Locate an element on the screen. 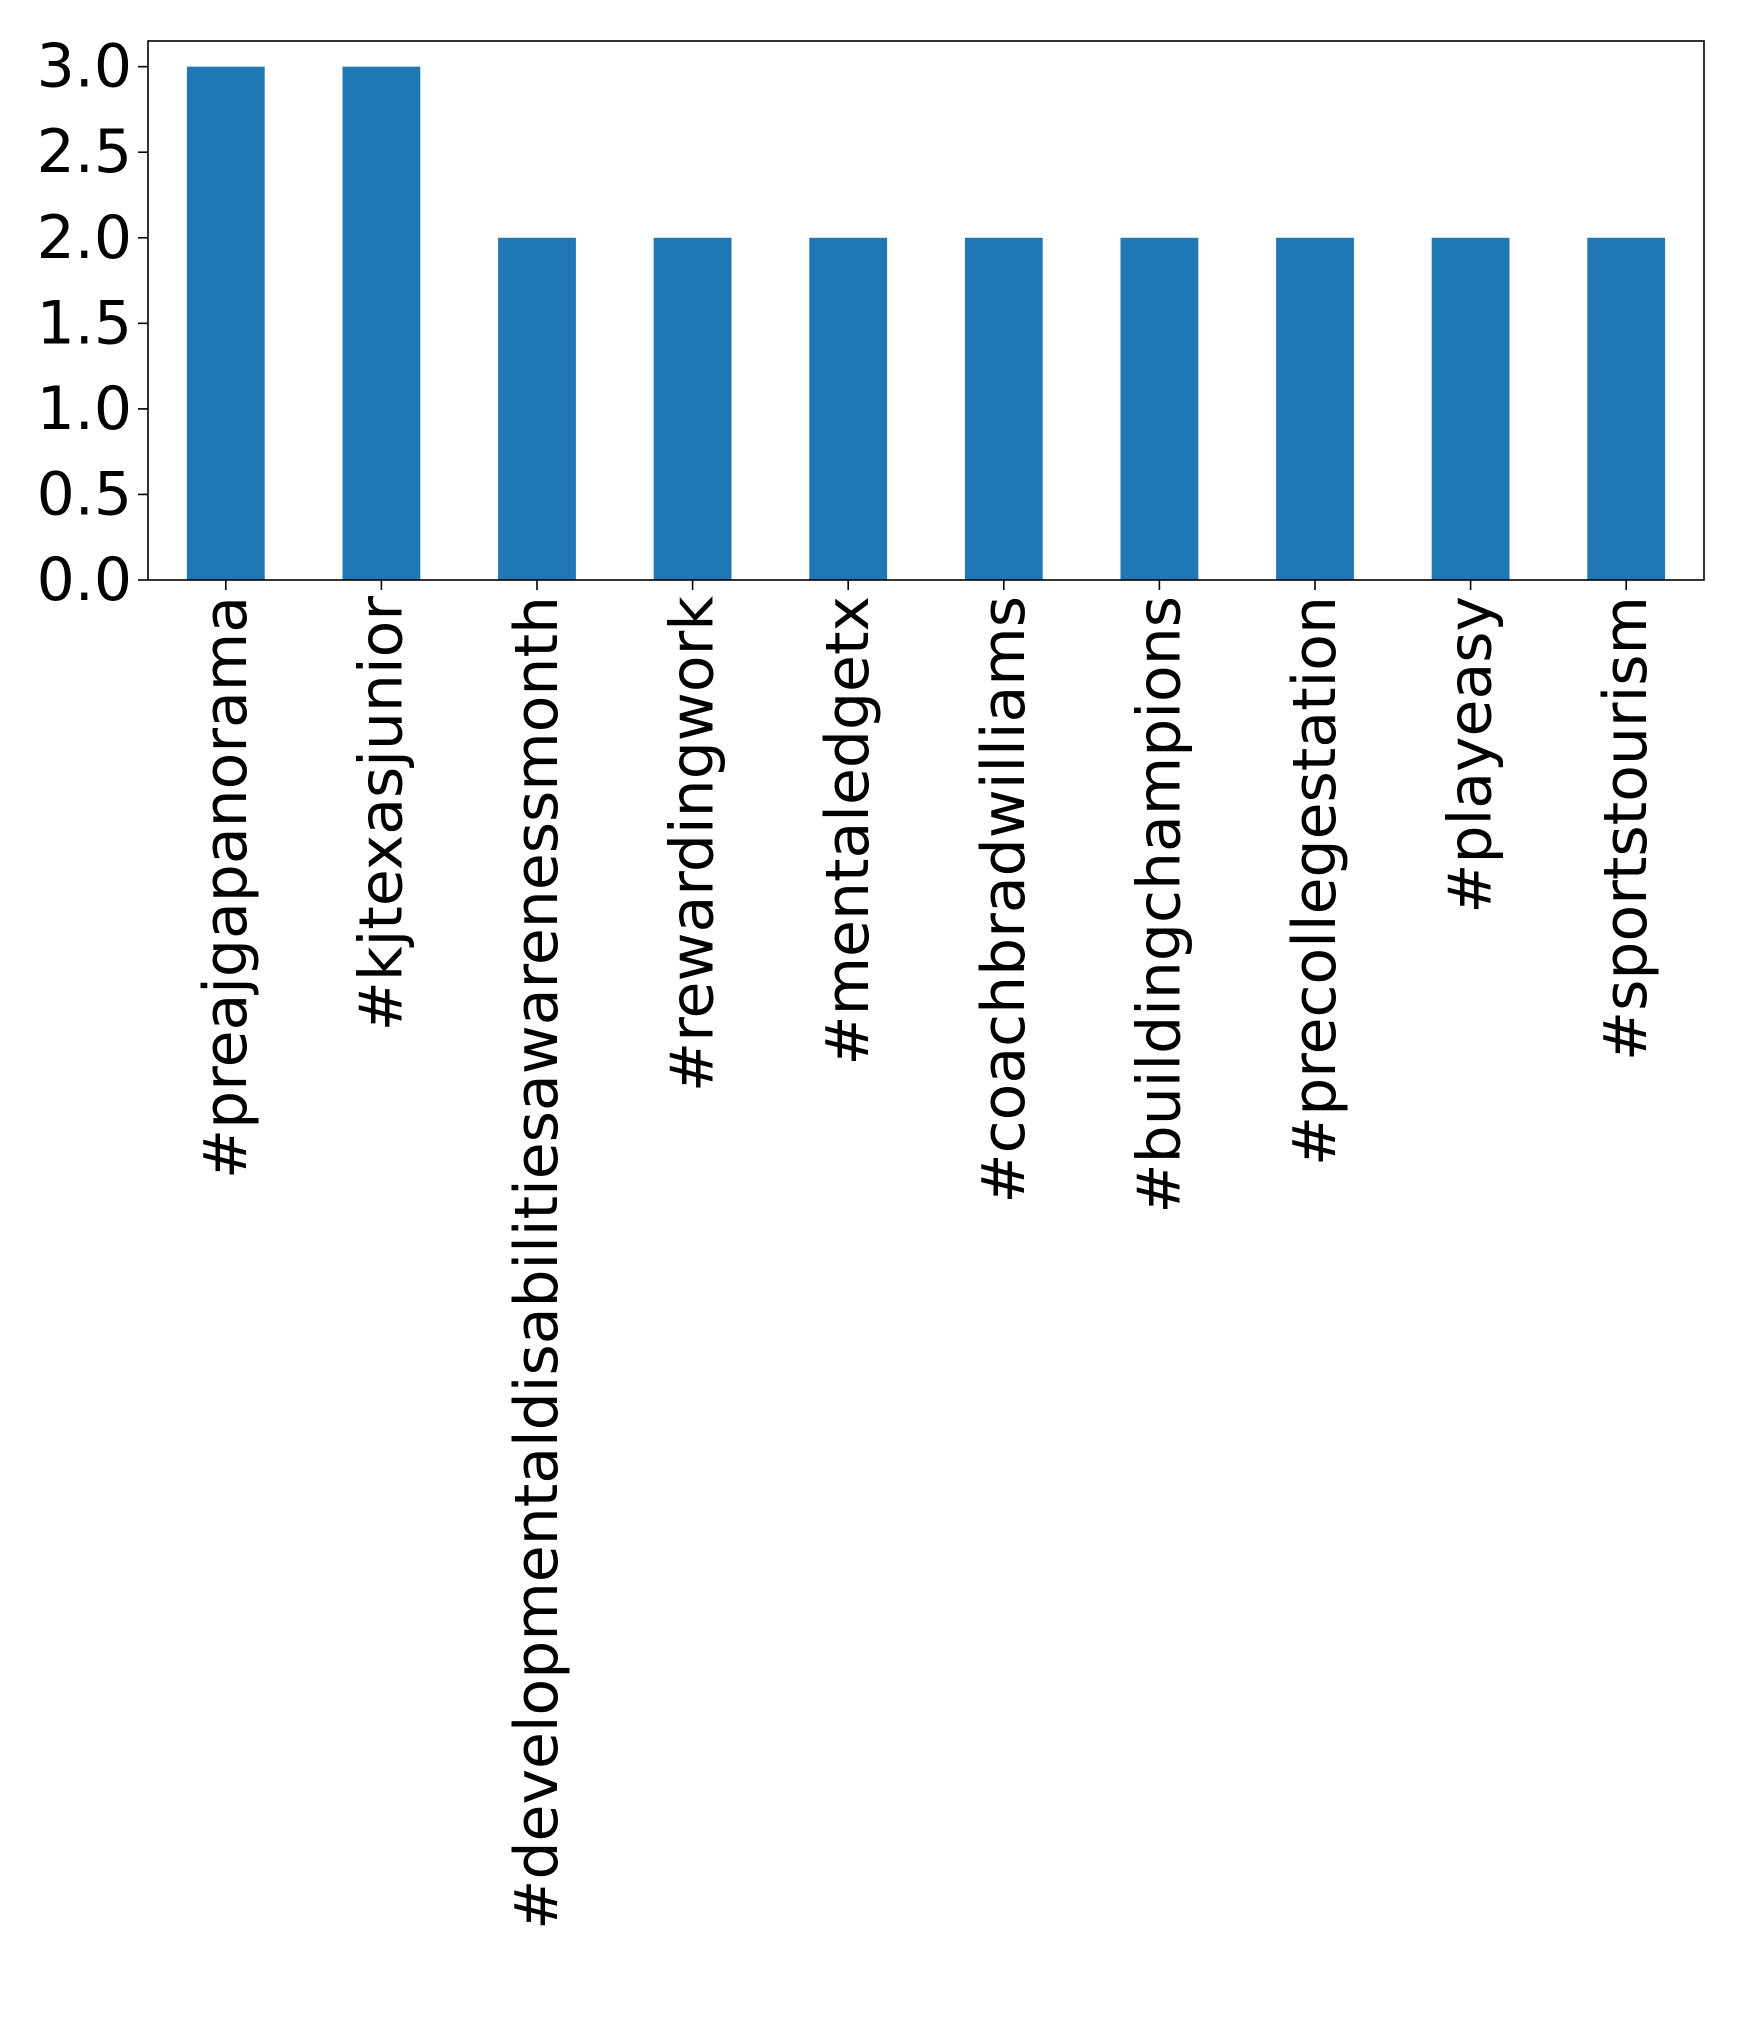  y-tick-label: 0.0 is located at coordinates (84, 580).